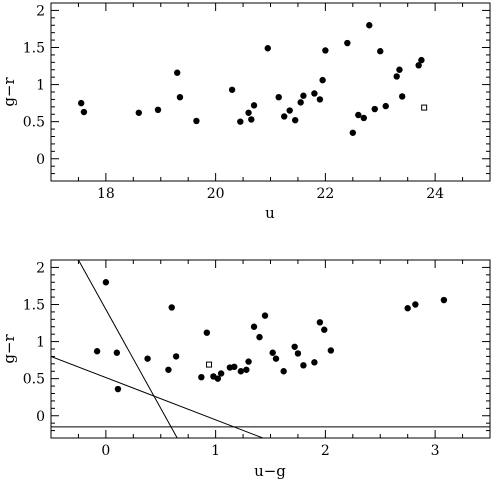 This screenshot has width=494, height=480. What do you see at coordinates (325, 451) in the screenshot?
I see `x-tick-label: 2` at bounding box center [325, 451].